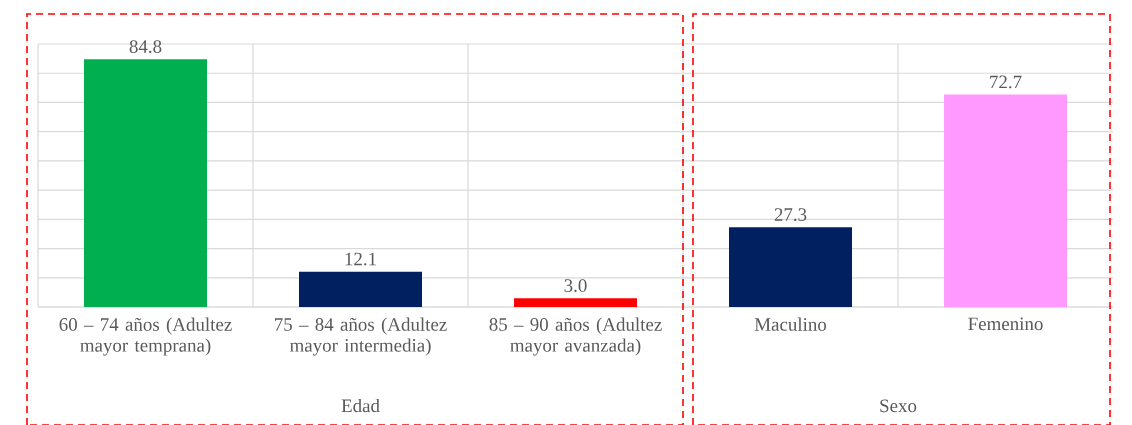  I want to click on x-tick-label: 60 – 74 años (Adultez mayor temprana), so click(145, 336).